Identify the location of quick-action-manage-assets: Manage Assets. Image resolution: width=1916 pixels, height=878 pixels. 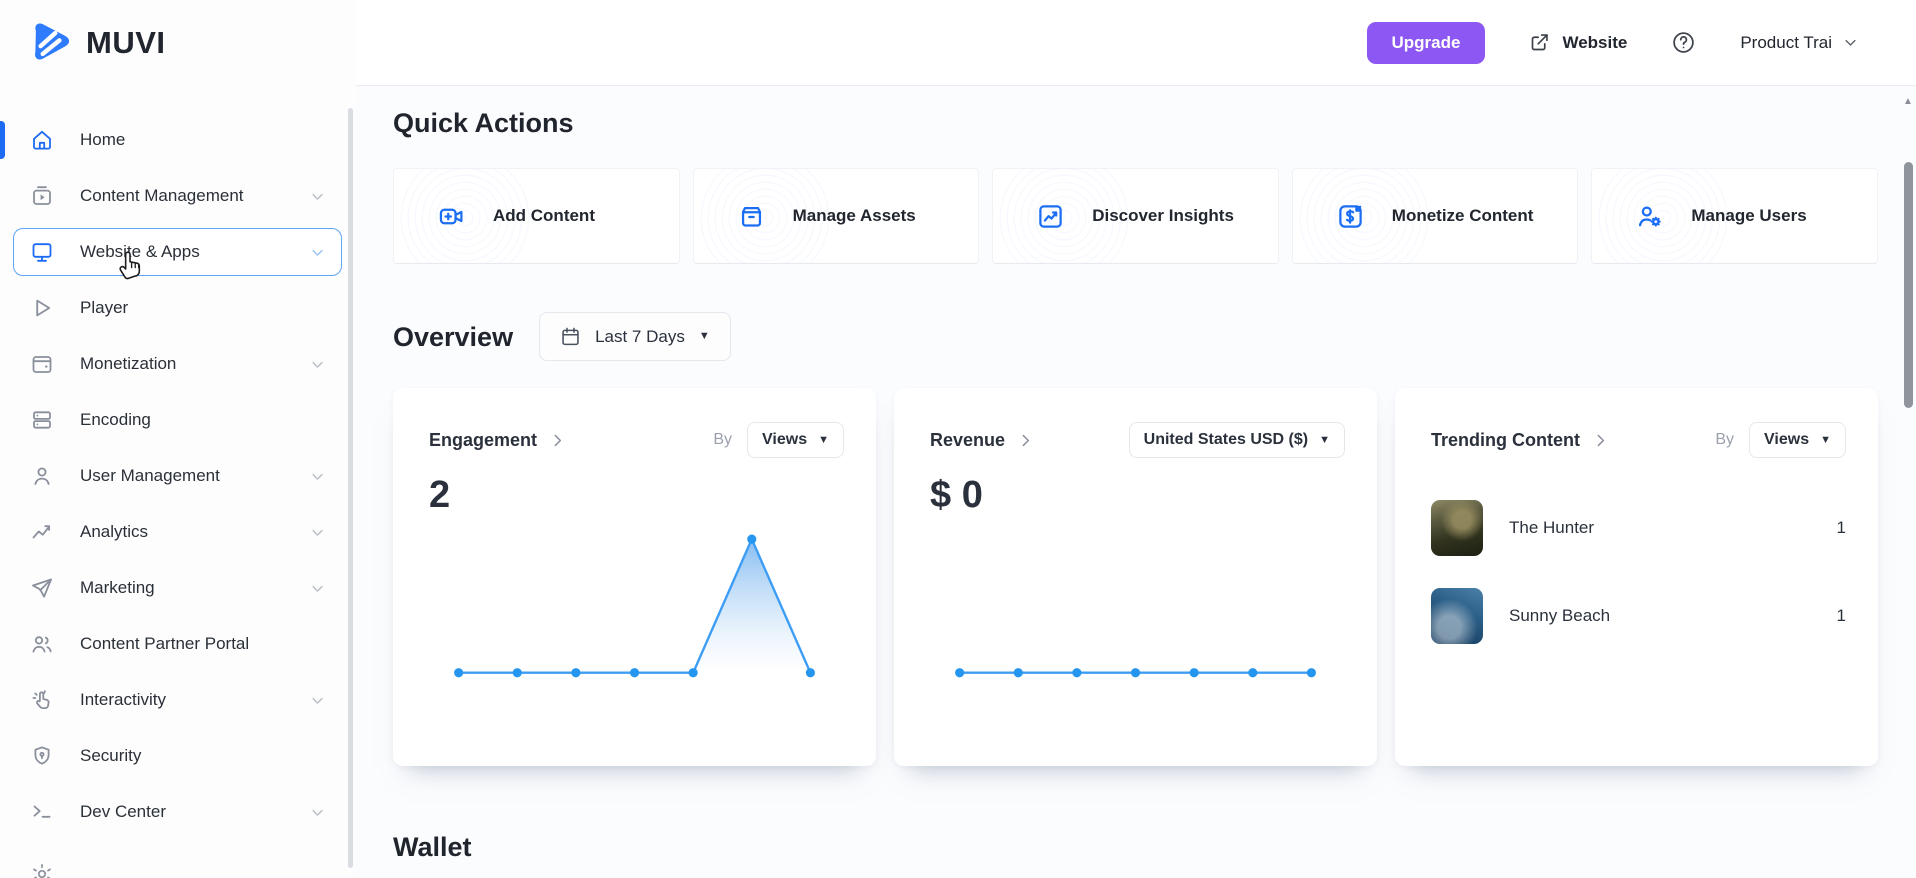
(836, 216).